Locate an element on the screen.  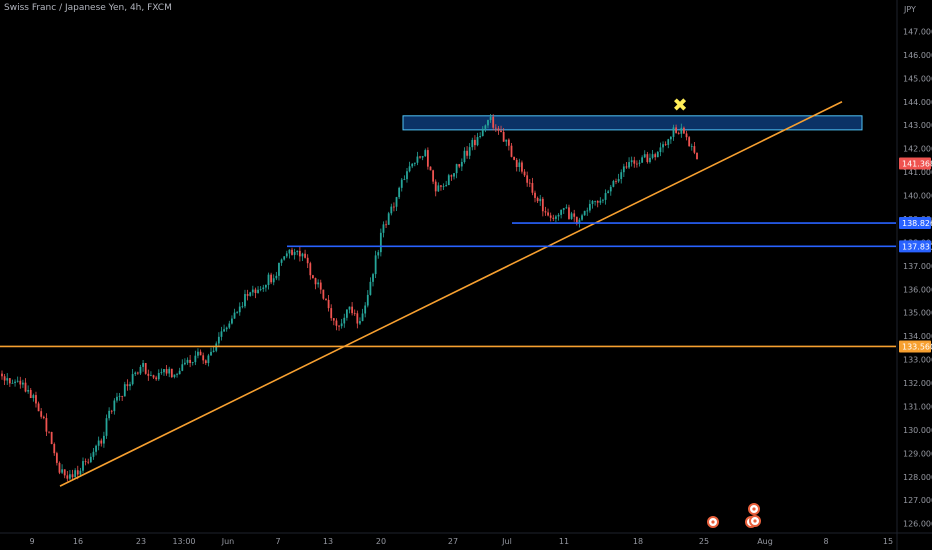
level-tag-137831: 137.831 is located at coordinates (915, 246).